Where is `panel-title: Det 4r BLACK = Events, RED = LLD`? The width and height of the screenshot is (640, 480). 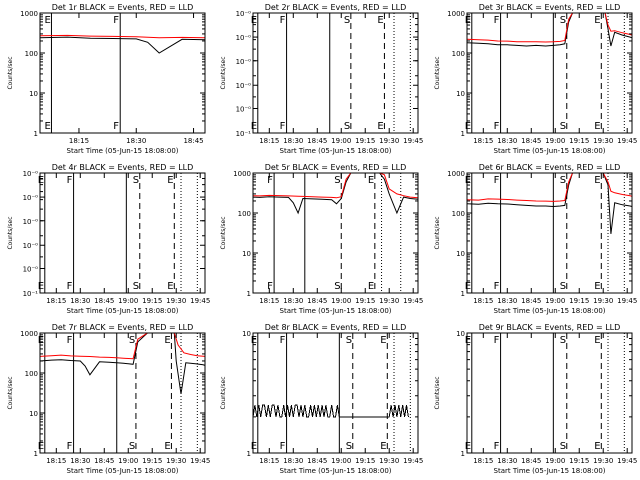 panel-title: Det 4r BLACK = Events, RED = LLD is located at coordinates (123, 167).